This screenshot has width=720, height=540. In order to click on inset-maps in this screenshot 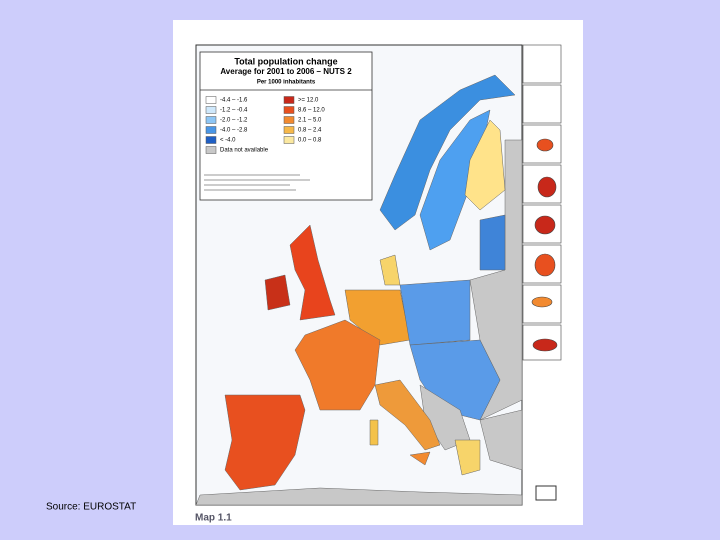, I will do `click(542, 202)`.